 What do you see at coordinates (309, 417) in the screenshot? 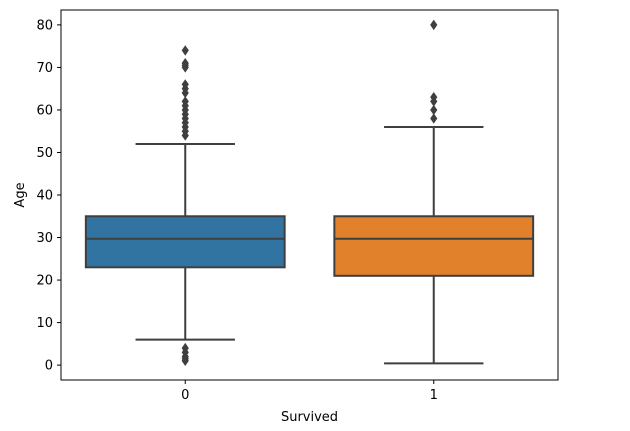
I see `x-axis-title: Survived` at bounding box center [309, 417].